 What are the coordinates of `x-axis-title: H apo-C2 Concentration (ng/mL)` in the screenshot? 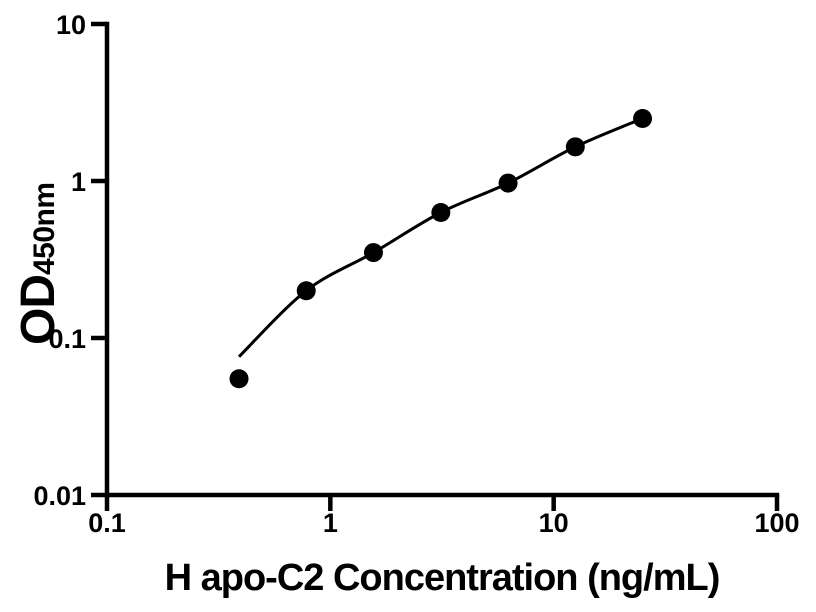 It's located at (442, 578).